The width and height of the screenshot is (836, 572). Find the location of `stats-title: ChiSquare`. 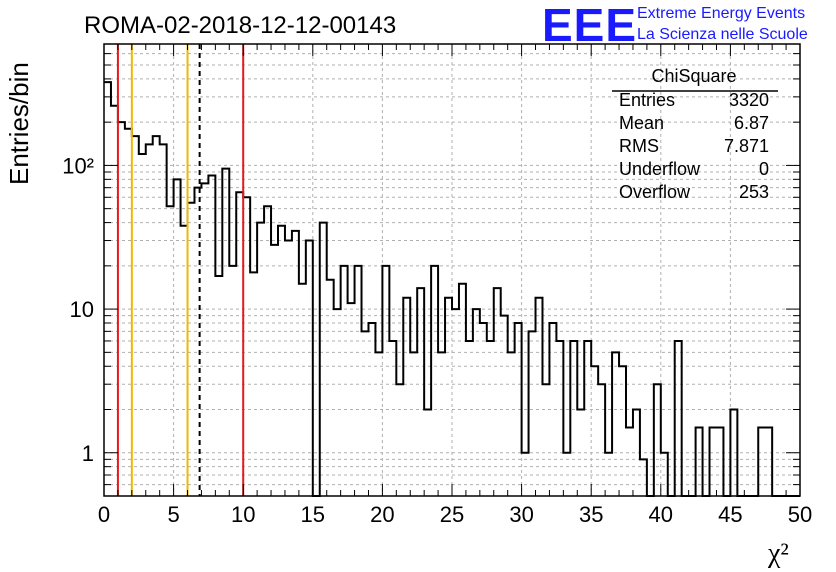

stats-title: ChiSquare is located at coordinates (694, 76).